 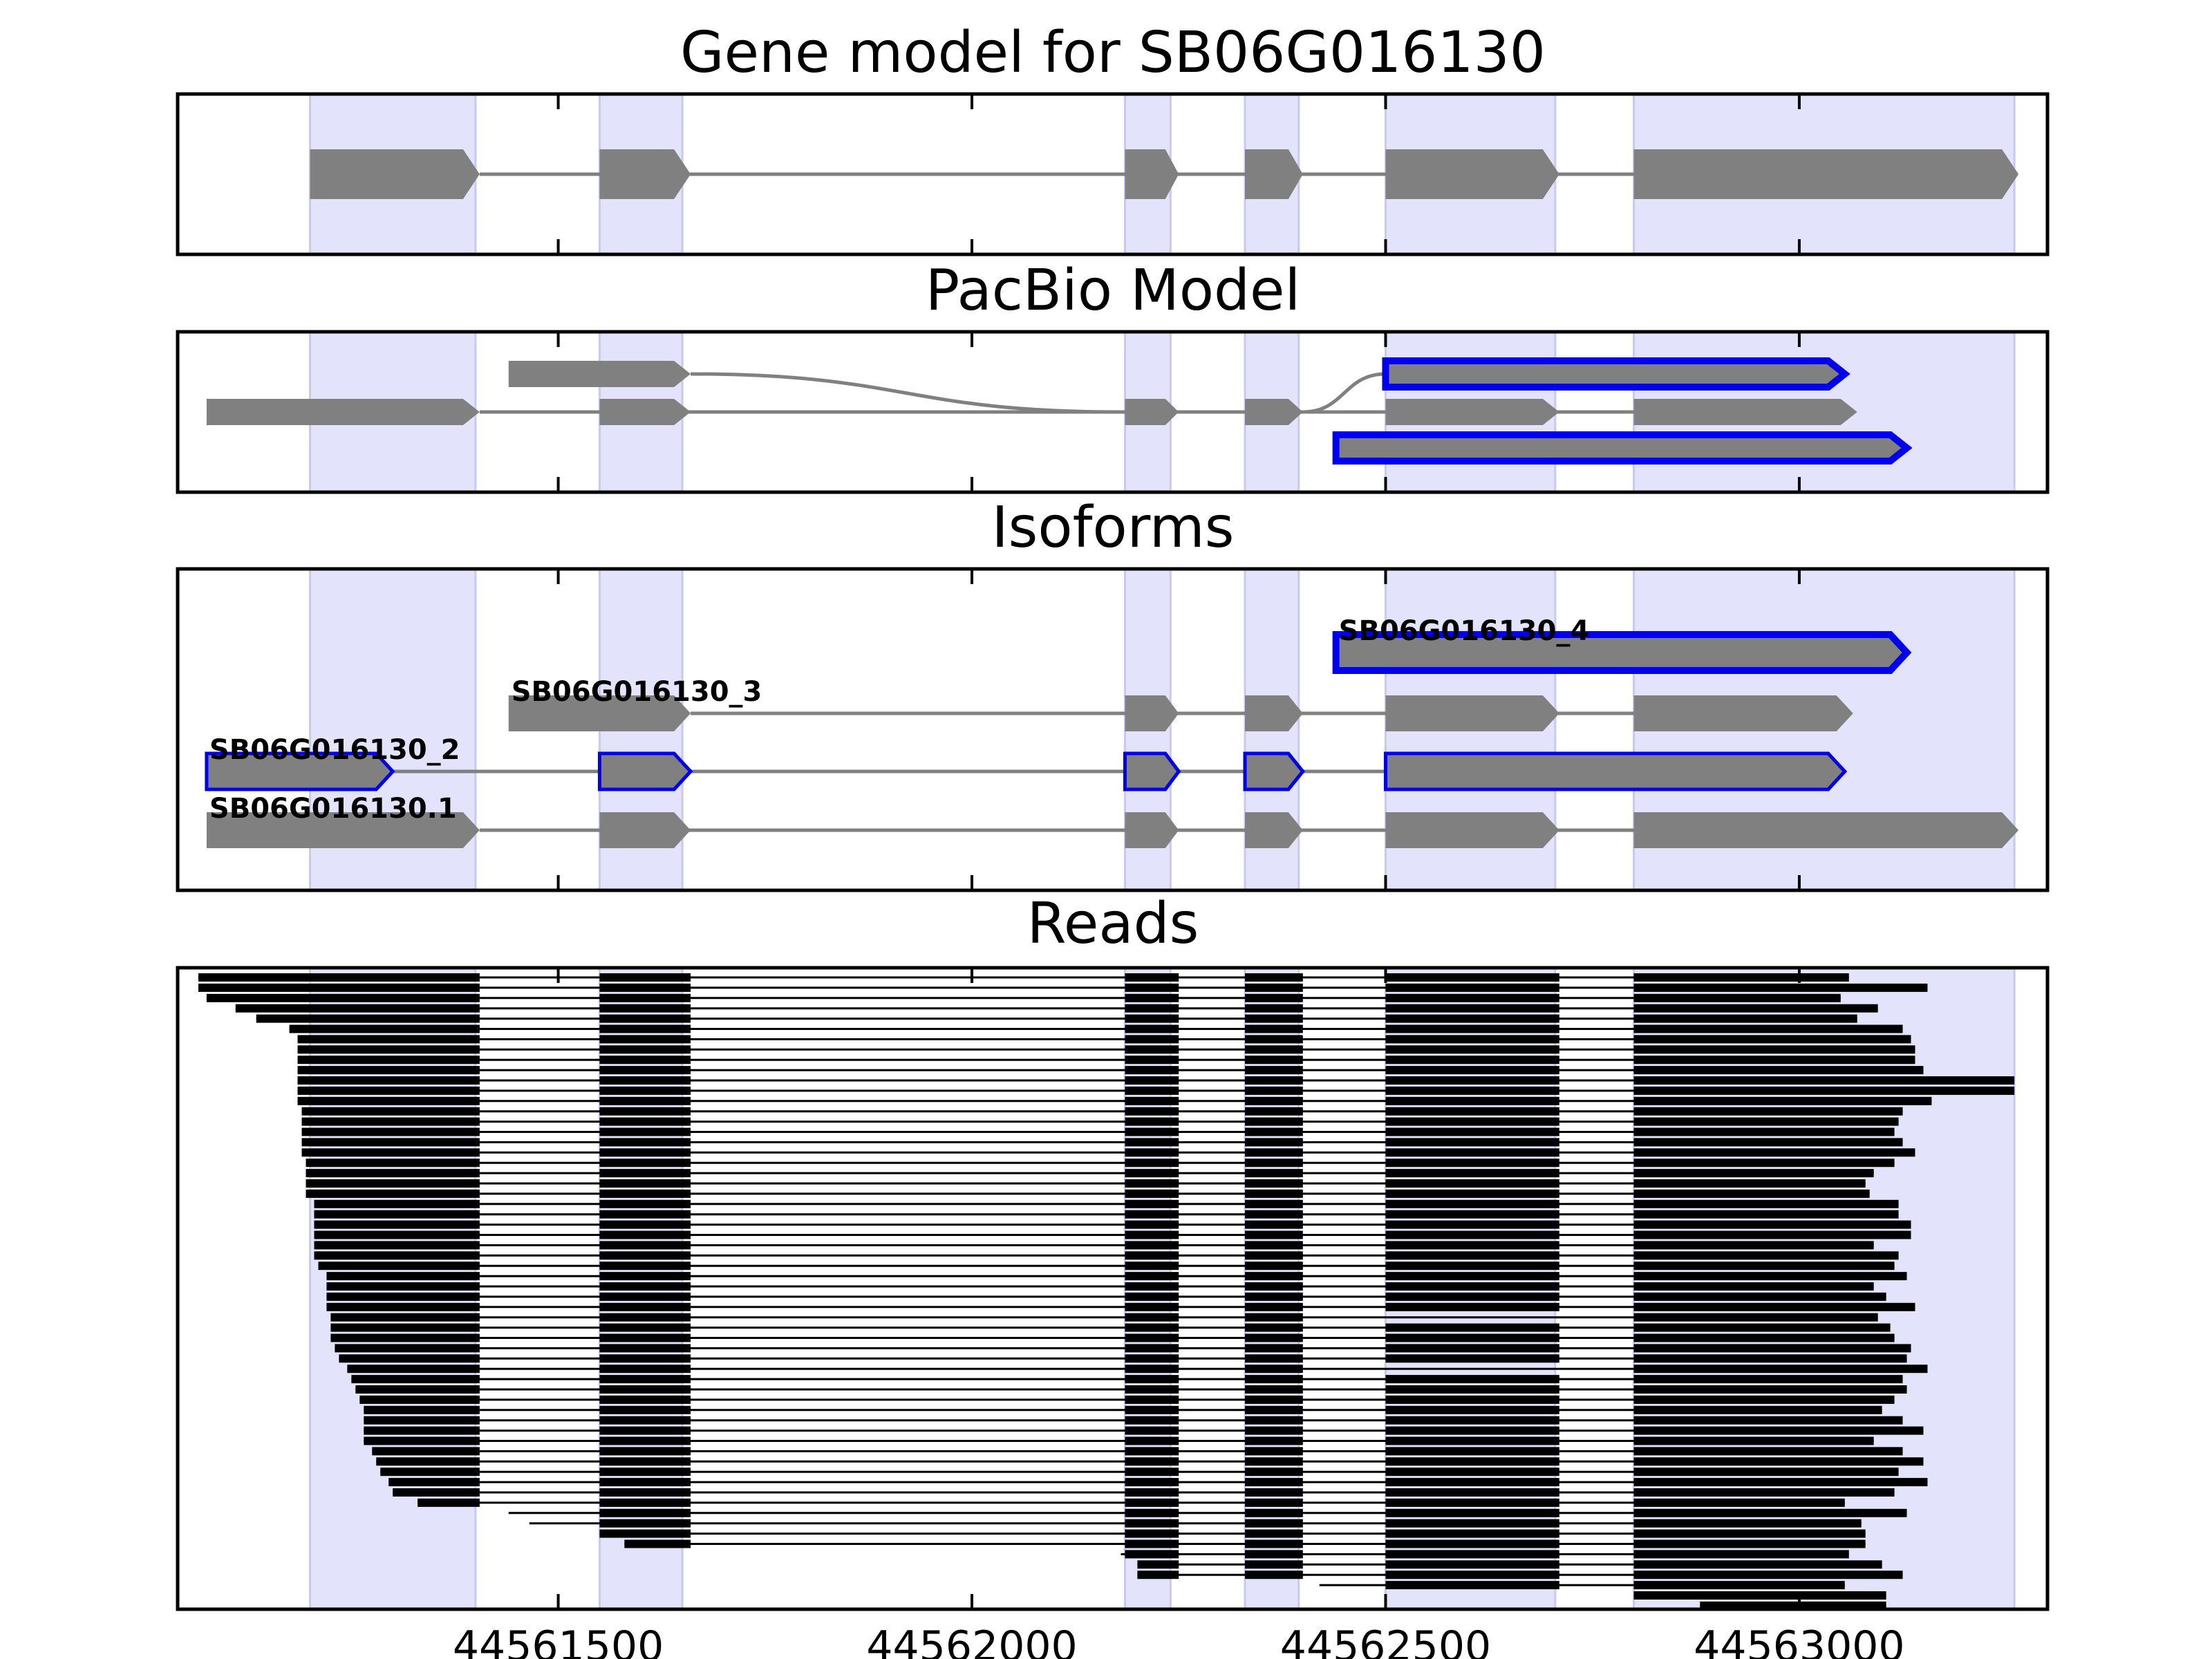 I want to click on panel-pacbio-model: PacBio Model, so click(x=1113, y=376).